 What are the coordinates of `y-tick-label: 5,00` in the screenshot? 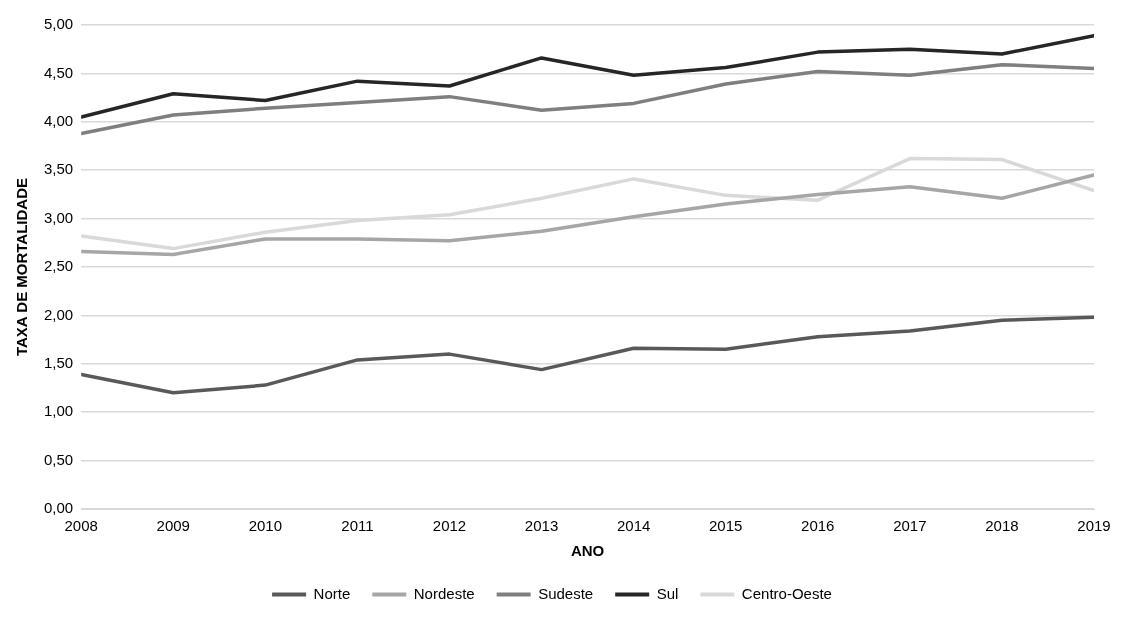 It's located at (58, 24).